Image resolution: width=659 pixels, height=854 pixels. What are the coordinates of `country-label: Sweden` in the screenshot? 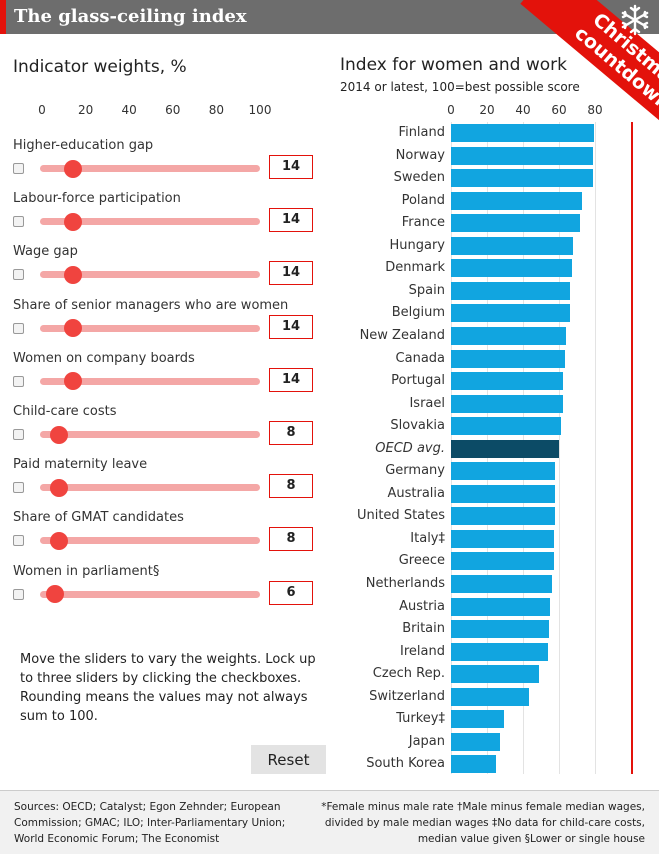 It's located at (419, 178).